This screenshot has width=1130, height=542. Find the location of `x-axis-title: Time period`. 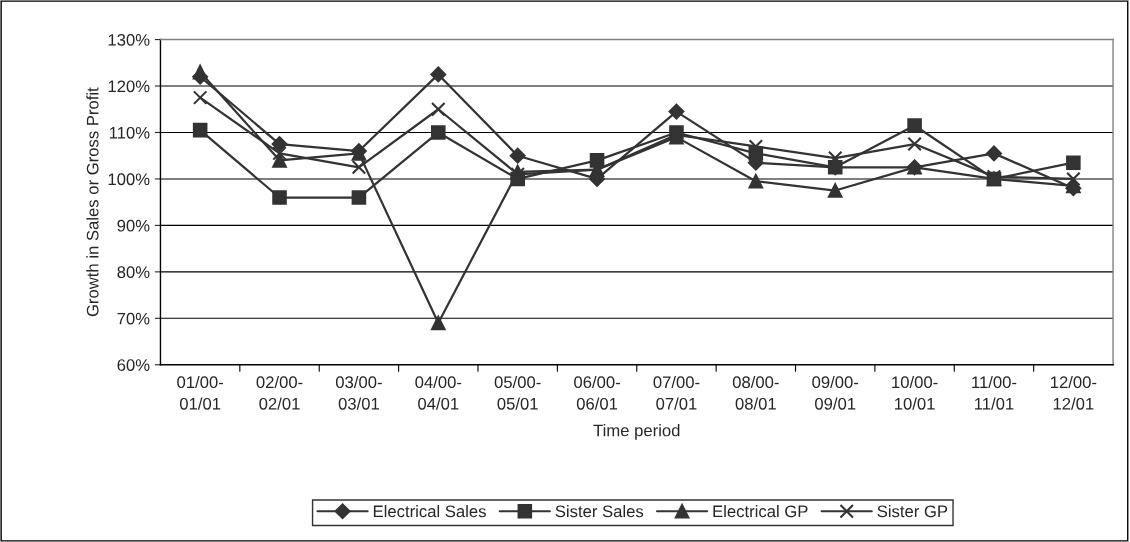

x-axis-title: Time period is located at coordinates (636, 432).